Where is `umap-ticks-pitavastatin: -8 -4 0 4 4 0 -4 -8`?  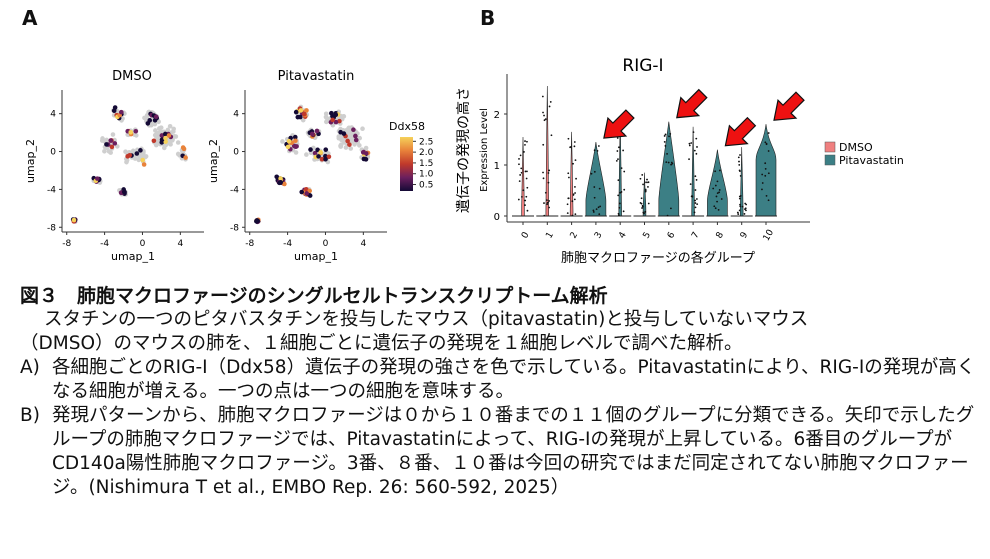 umap-ticks-pitavastatin: -8 -4 0 4 4 0 -4 -8 is located at coordinates (298, 179).